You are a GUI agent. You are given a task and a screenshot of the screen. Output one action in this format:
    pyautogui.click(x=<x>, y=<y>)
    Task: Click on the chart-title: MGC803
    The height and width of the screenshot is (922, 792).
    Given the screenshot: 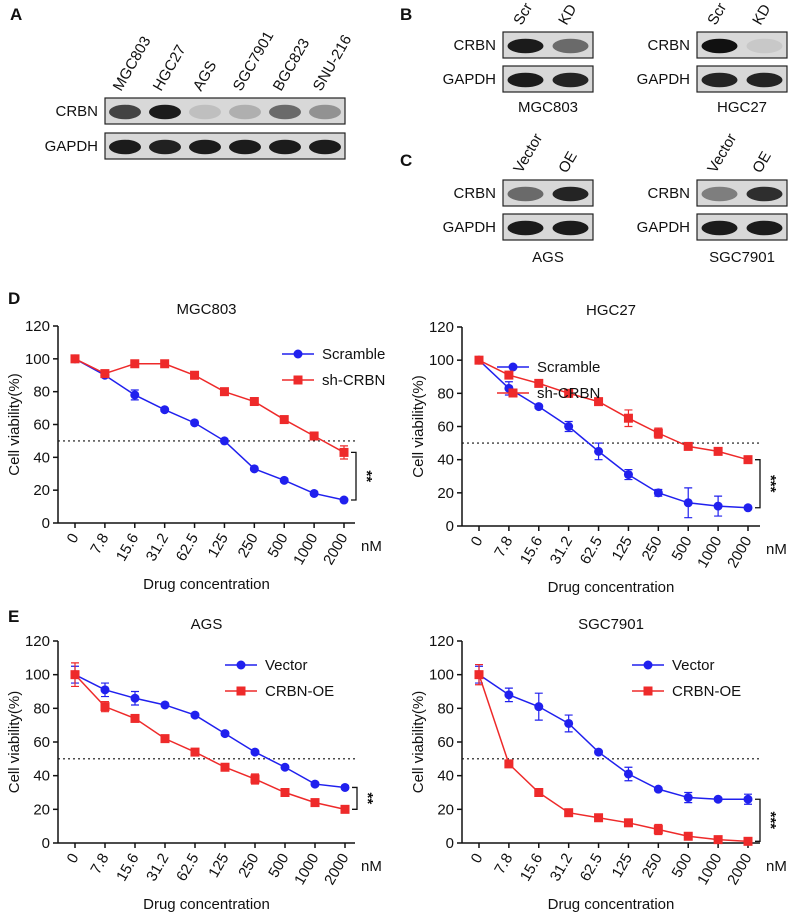 What is the action you would take?
    pyautogui.click(x=206, y=309)
    